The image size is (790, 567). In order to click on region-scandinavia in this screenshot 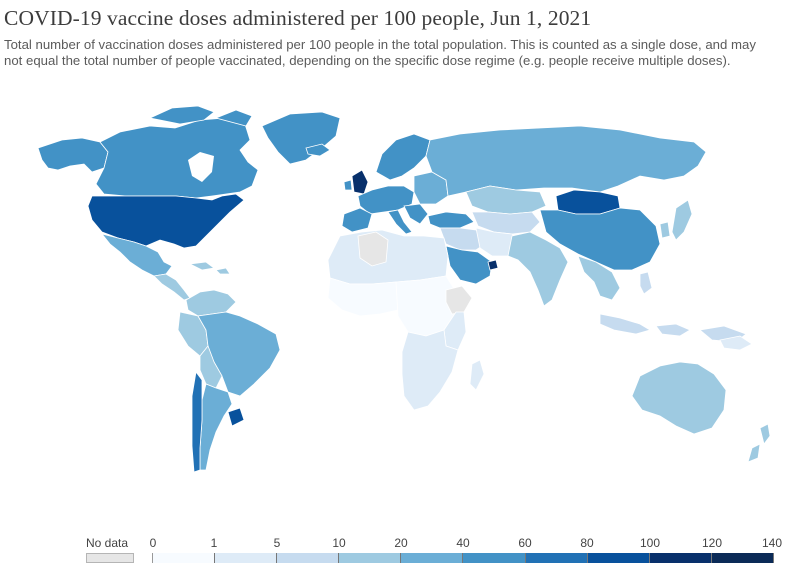, I will do `click(403, 157)`.